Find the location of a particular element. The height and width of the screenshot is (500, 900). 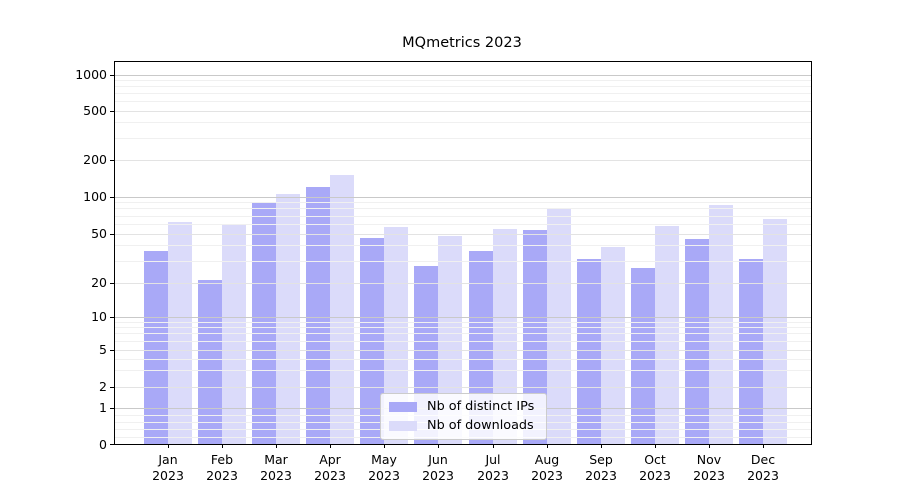

bar-mar-distinct-ips is located at coordinates (264, 323).